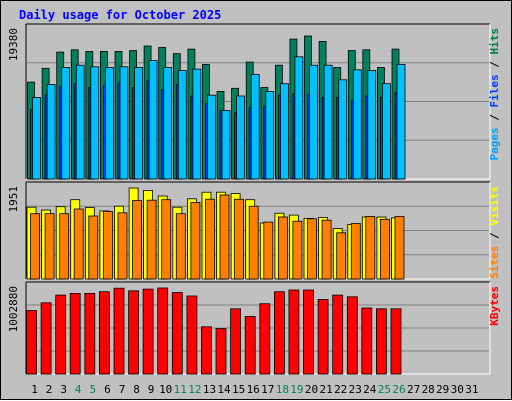 Image resolution: width=512 pixels, height=401 pixels. What do you see at coordinates (238, 389) in the screenshot?
I see `x-tick-label: 15` at bounding box center [238, 389].